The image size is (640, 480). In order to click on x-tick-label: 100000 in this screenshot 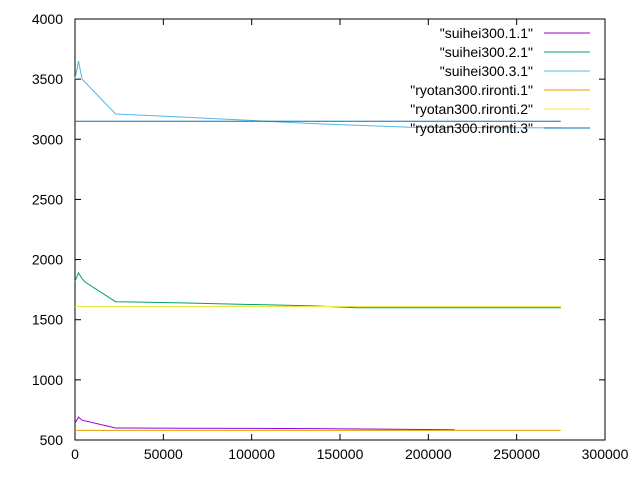, I will do `click(251, 454)`.